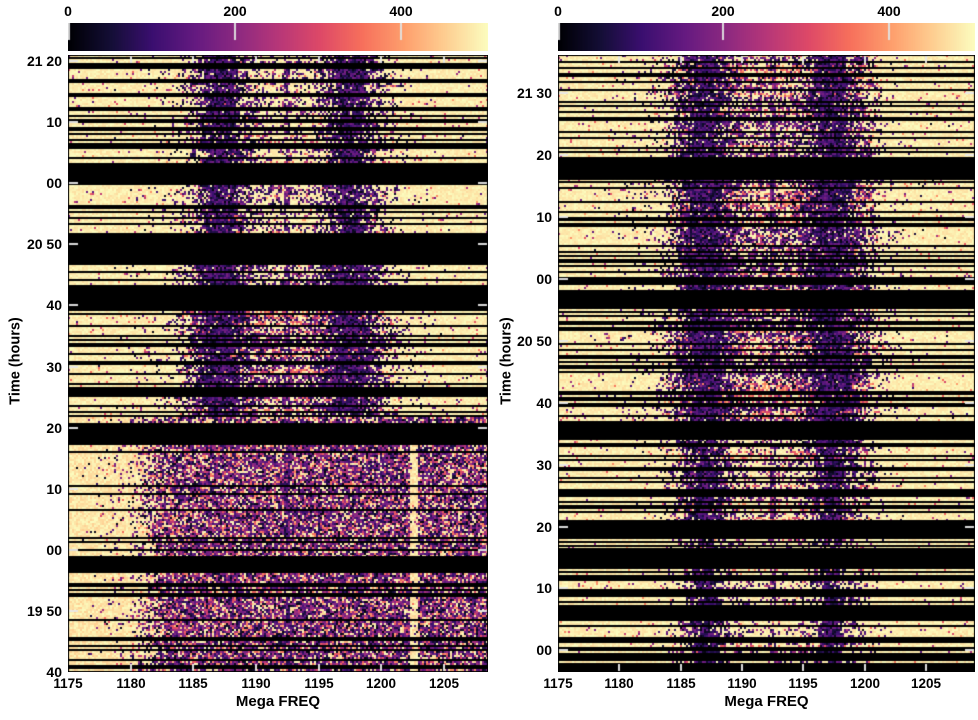 This screenshot has width=978, height=720. I want to click on x-axis-label-left: Mega FREQ, so click(278, 701).